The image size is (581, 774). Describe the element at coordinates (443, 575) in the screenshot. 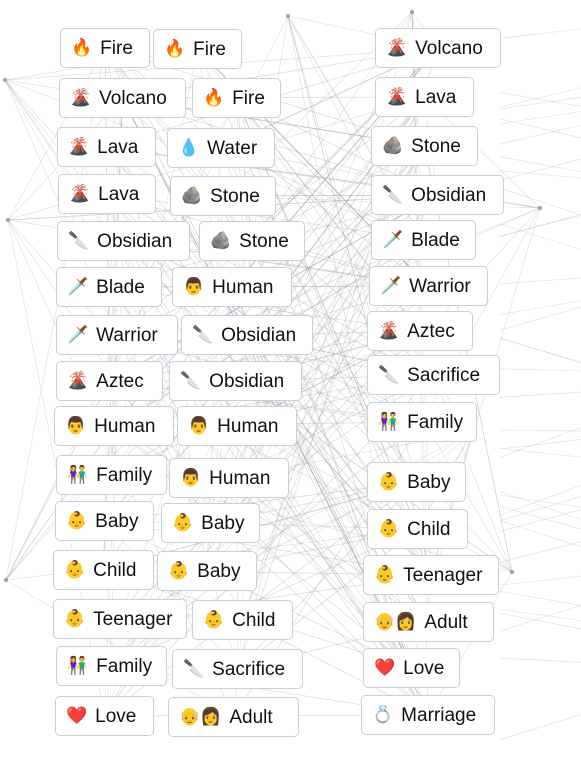

I see `element-label: Teenager` at that location.